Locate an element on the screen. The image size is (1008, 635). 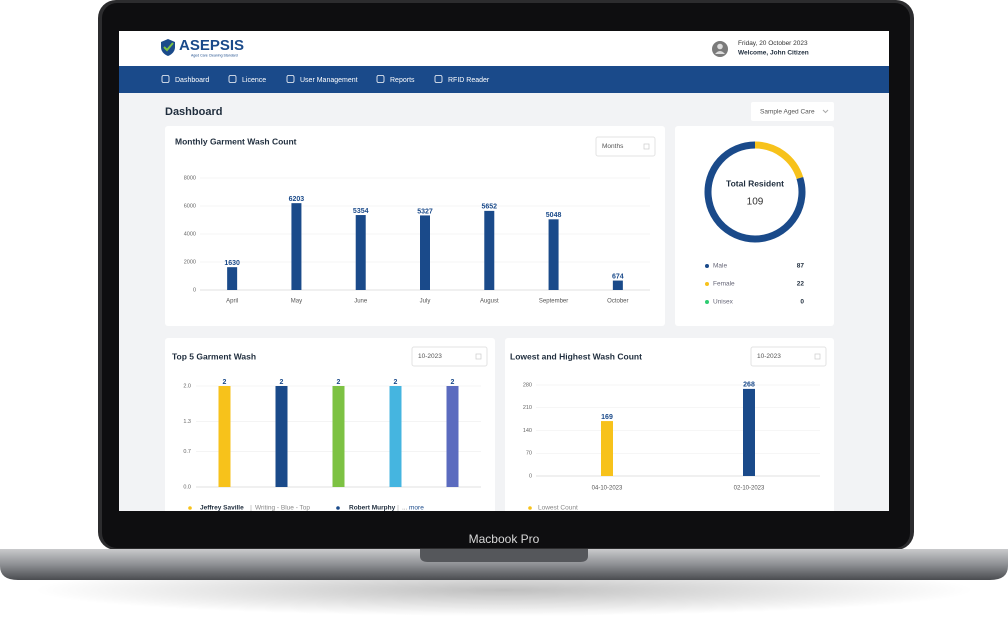
legend-value: 0 is located at coordinates (802, 302).